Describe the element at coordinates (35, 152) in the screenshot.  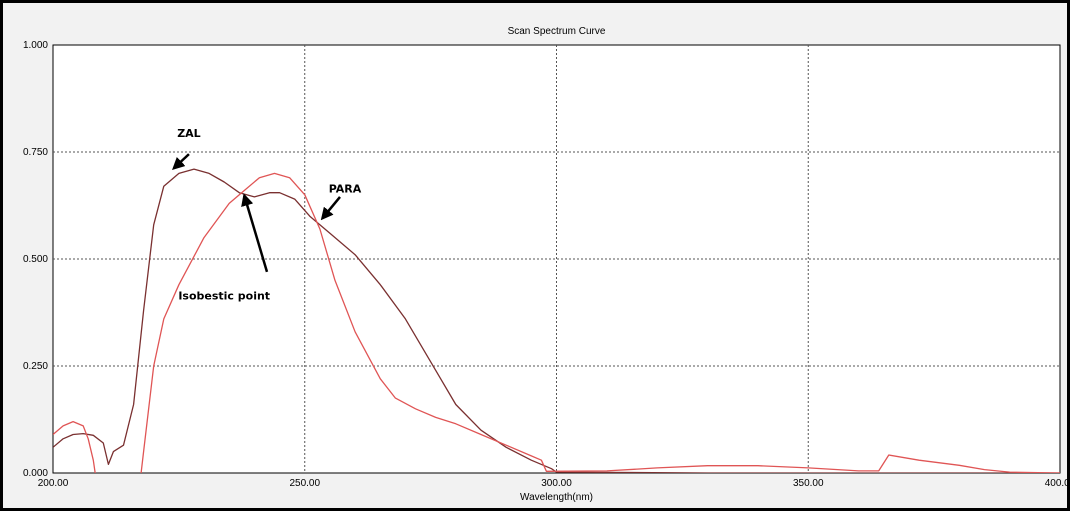
I see `y-tick-label: 0.750` at that location.